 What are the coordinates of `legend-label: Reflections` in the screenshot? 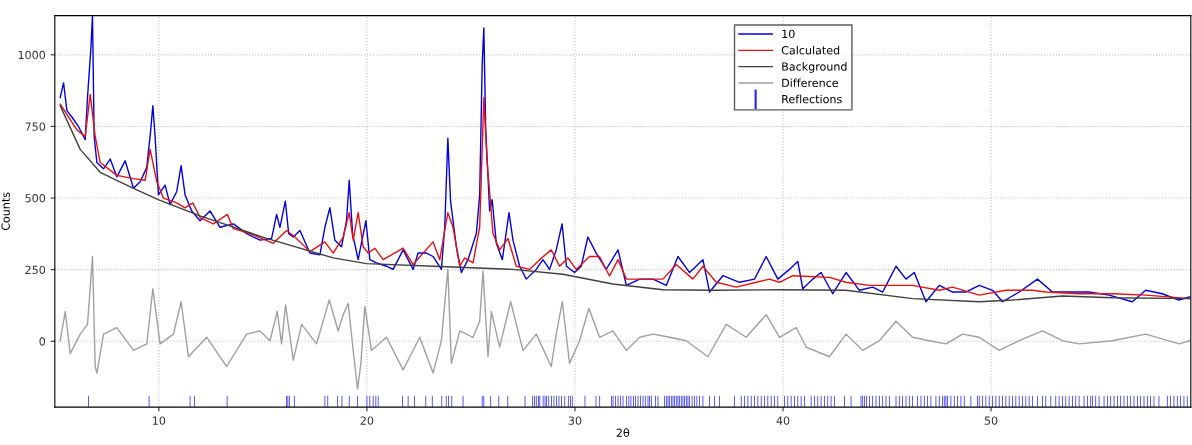 It's located at (812, 99).